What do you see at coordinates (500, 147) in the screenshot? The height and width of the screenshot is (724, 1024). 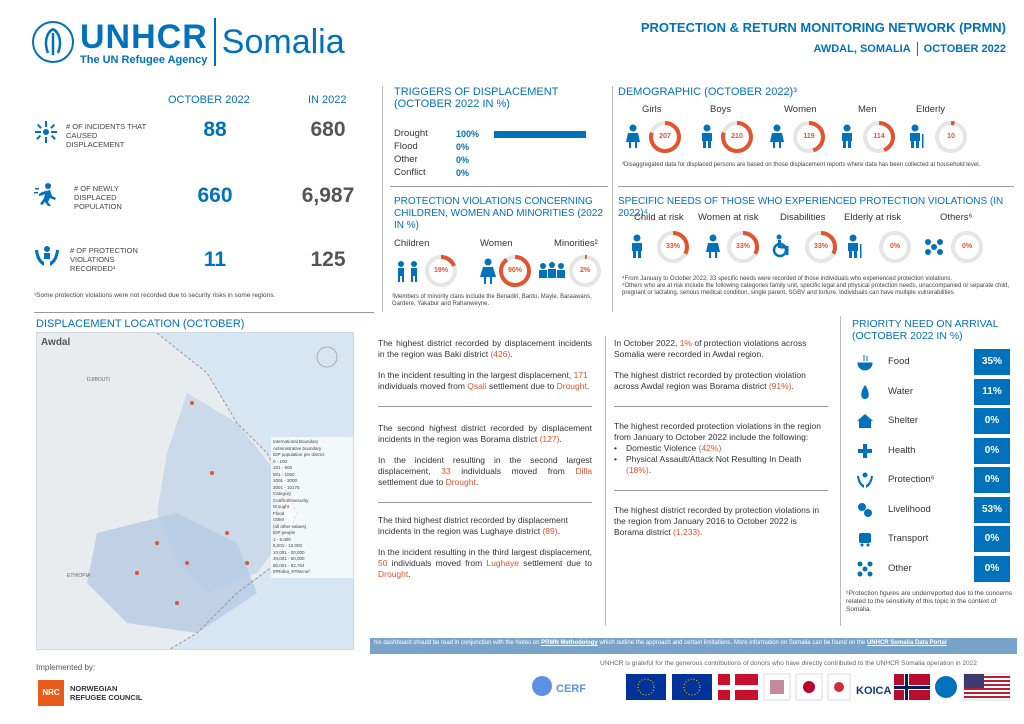 I see `trigger-row: Flood 0%` at bounding box center [500, 147].